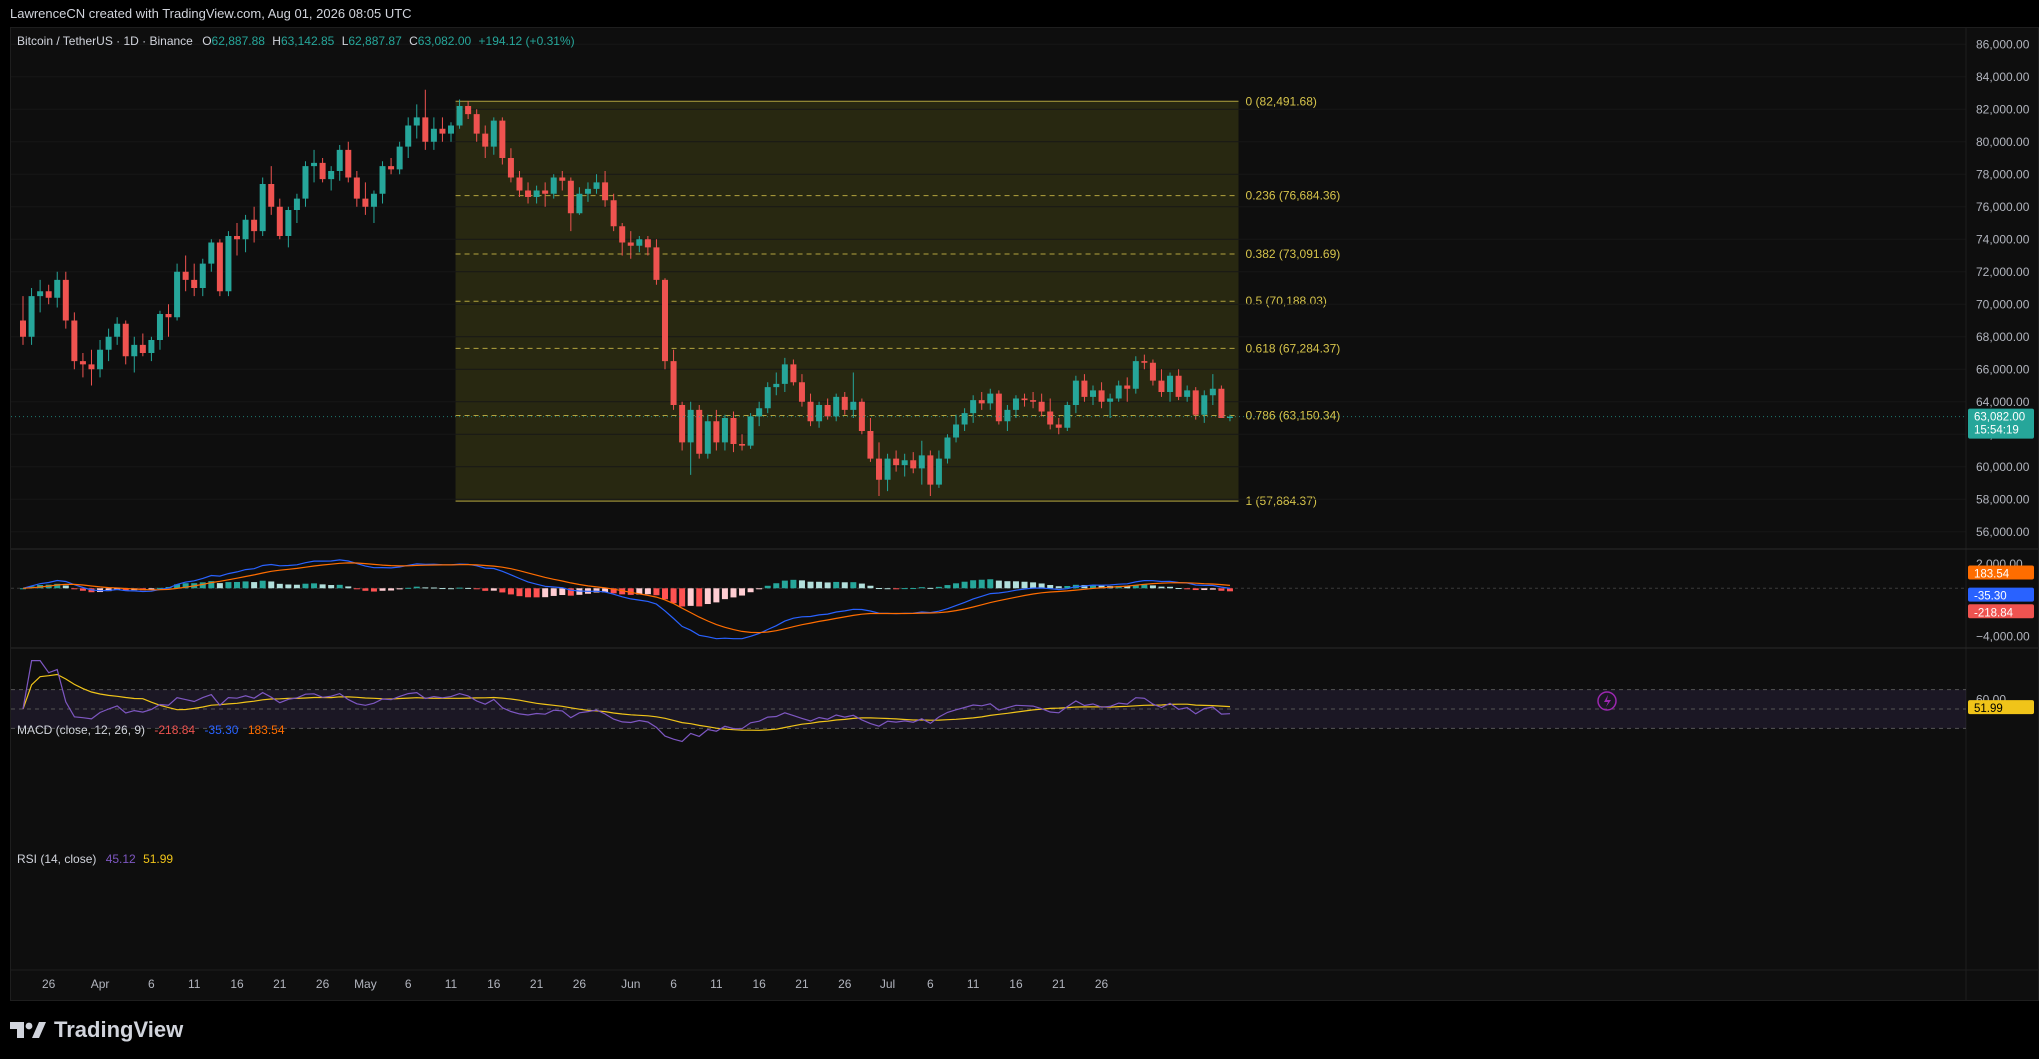 The image size is (2039, 1059). What do you see at coordinates (1281, 101) in the screenshot?
I see `fib-level-label: 0 (82,491.68)` at bounding box center [1281, 101].